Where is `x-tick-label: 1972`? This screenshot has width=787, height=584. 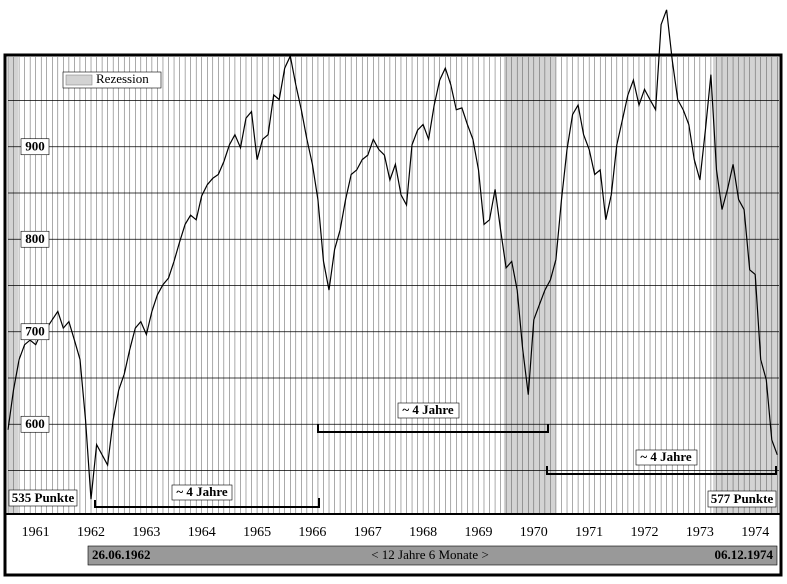 x-tick-label: 1972 is located at coordinates (645, 532).